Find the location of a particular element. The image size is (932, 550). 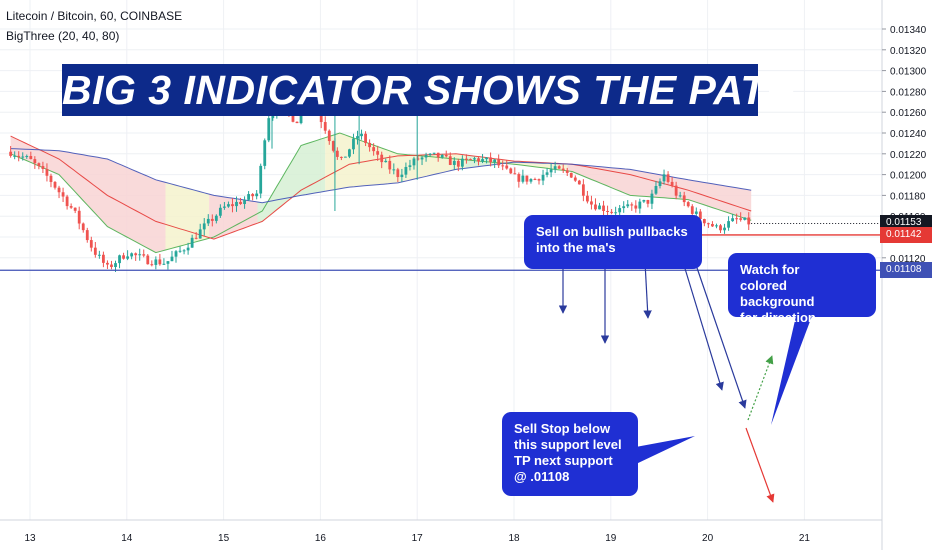

price-tick-label: 0.01120 is located at coordinates (908, 259).